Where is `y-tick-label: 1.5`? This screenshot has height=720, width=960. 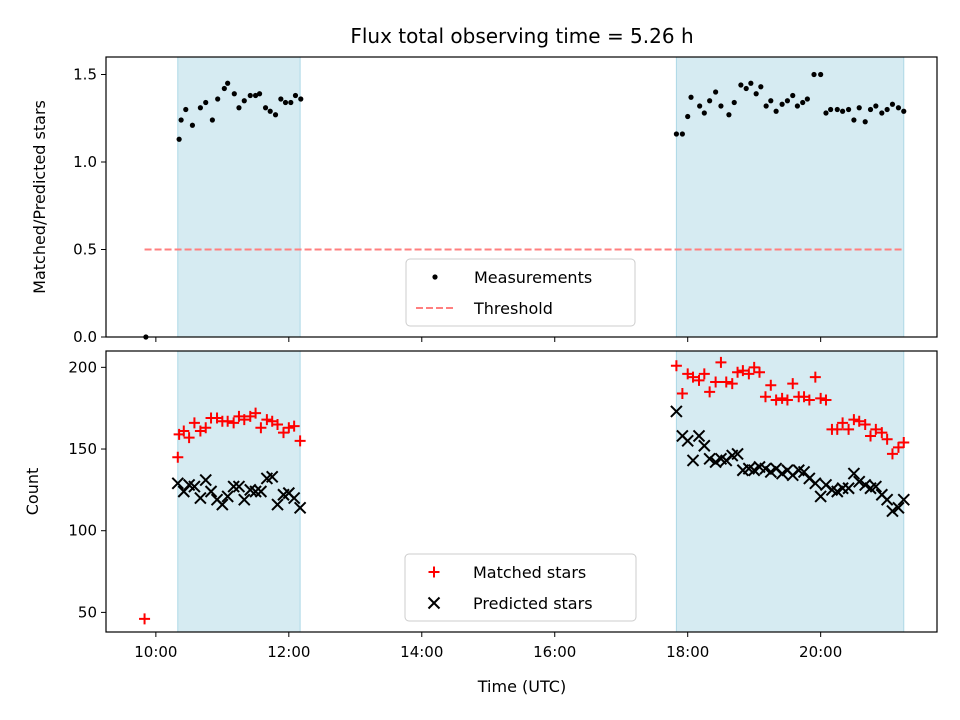 y-tick-label: 1.5 is located at coordinates (85, 75).